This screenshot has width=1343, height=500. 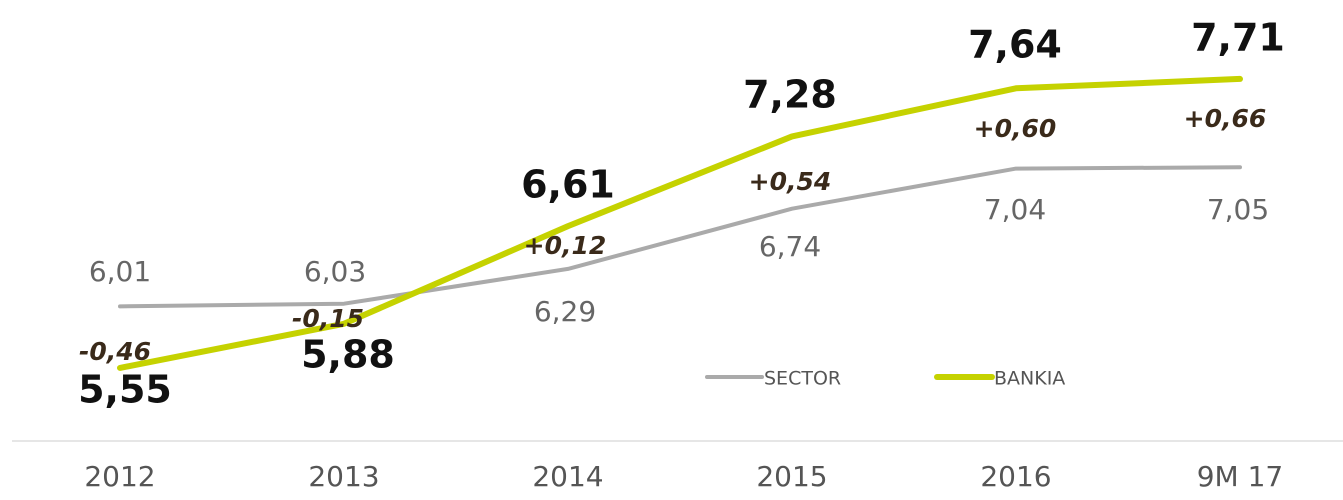 What do you see at coordinates (348, 355) in the screenshot?
I see `data-label: 5,88` at bounding box center [348, 355].